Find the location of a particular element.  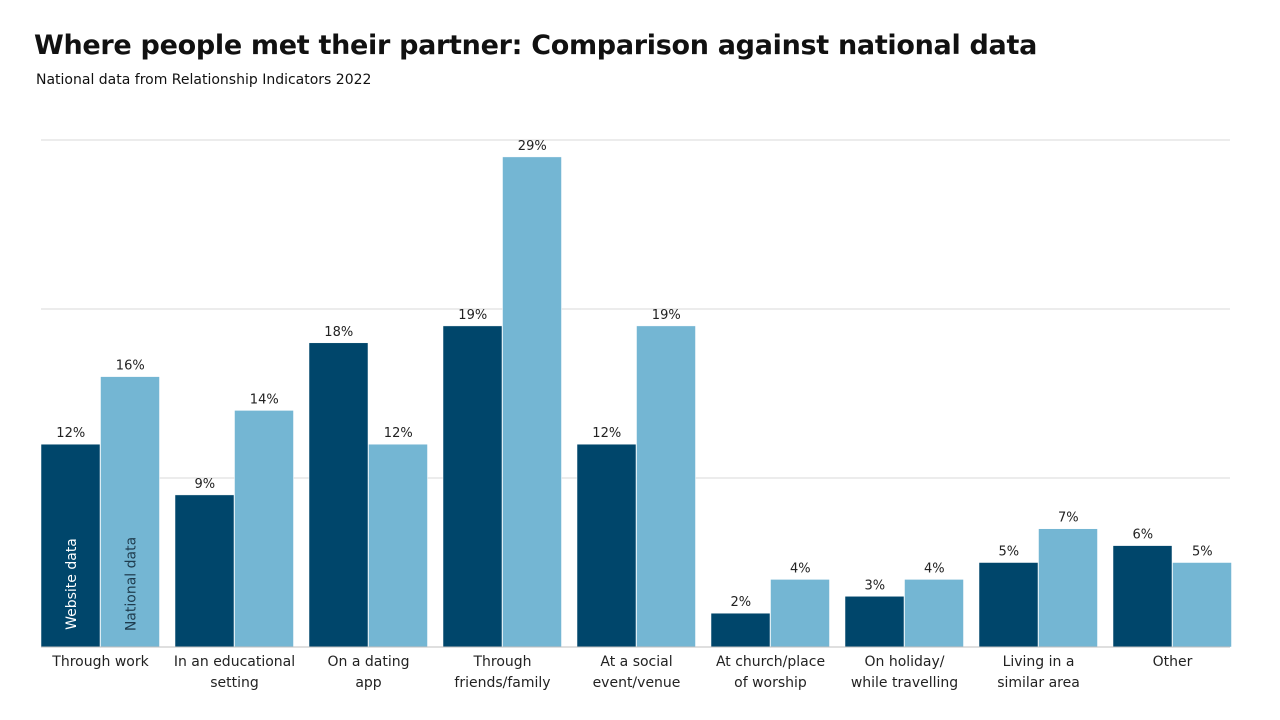

category-label: Through work is located at coordinates (100, 662).